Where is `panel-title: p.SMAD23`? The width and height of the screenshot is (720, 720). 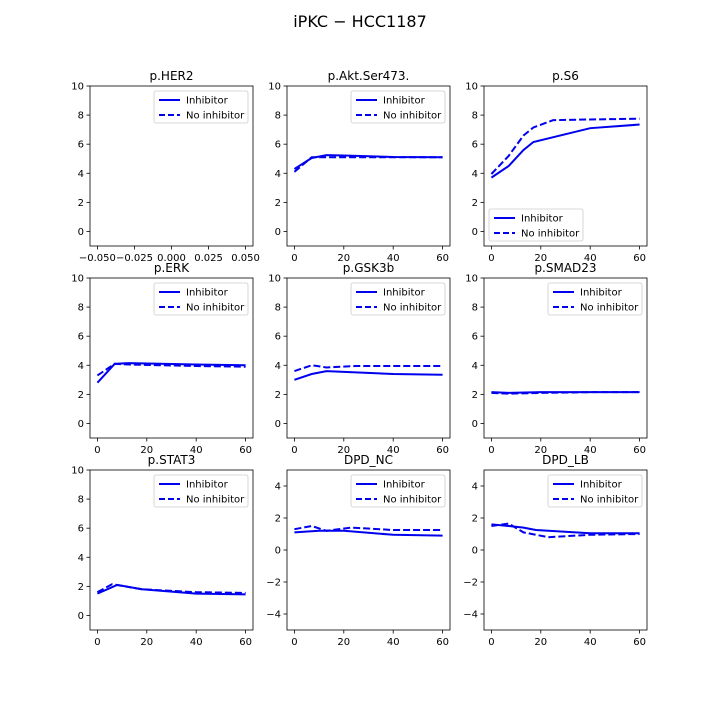
panel-title: p.SMAD23 is located at coordinates (565, 268).